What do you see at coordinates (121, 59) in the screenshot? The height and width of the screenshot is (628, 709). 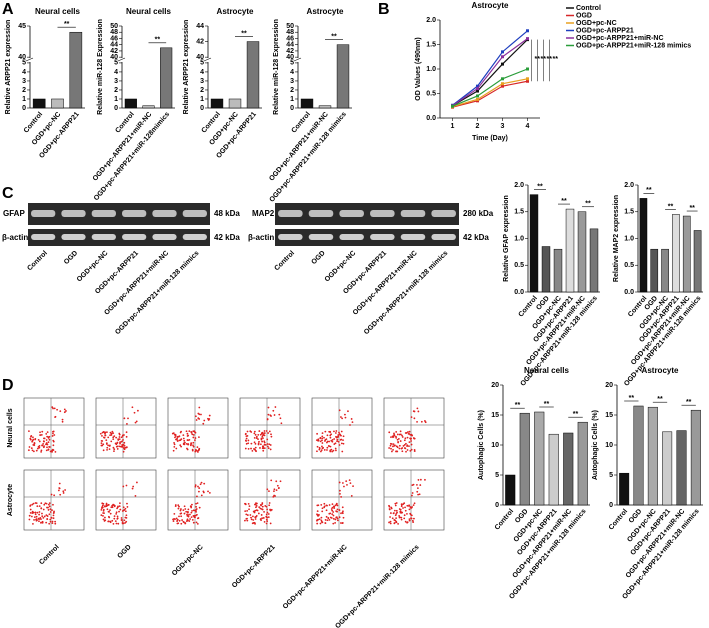 I see `axis-break` at bounding box center [121, 59].